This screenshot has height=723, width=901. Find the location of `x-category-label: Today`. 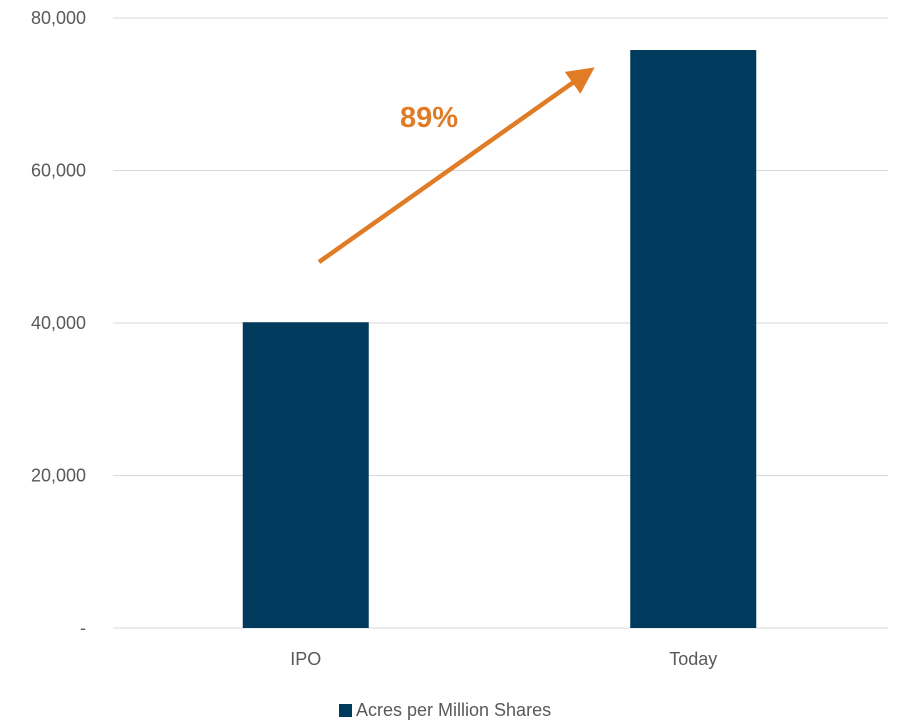

x-category-label: Today is located at coordinates (693, 659).